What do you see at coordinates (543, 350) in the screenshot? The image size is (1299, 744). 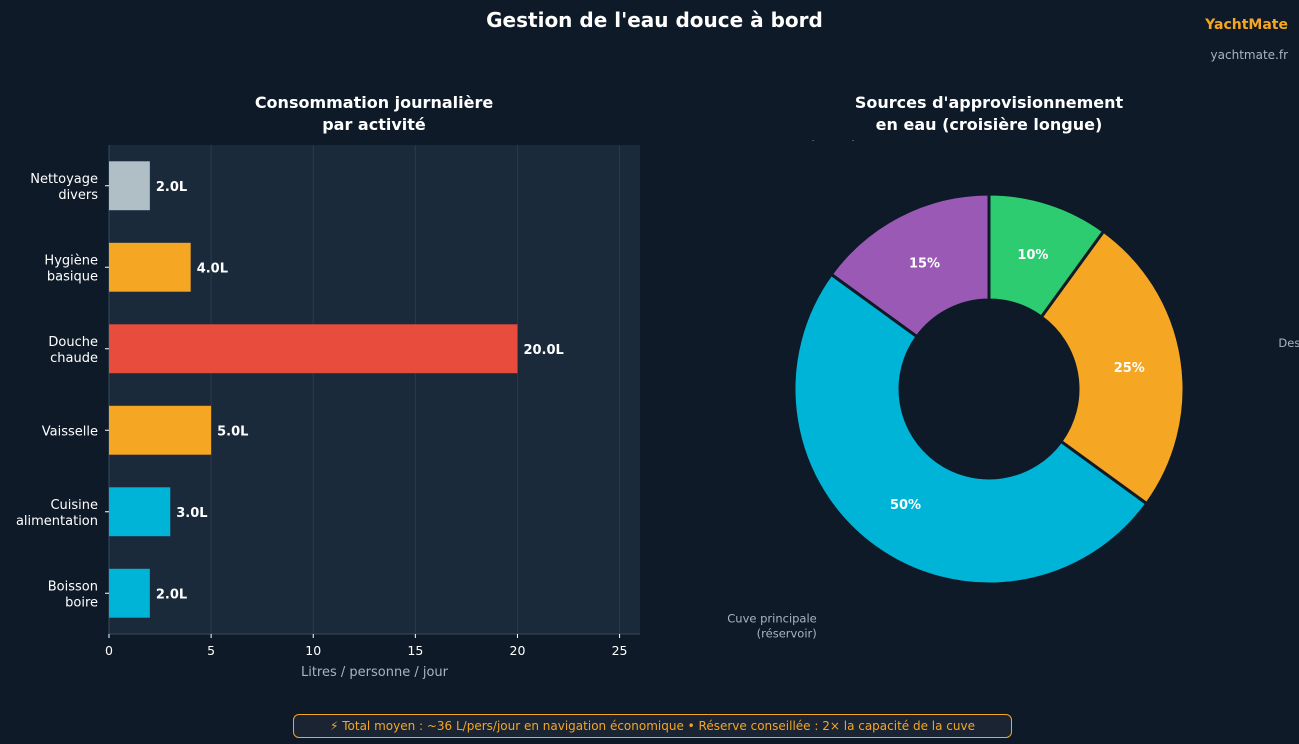 I see `bar-value-label: 20.0L` at bounding box center [543, 350].